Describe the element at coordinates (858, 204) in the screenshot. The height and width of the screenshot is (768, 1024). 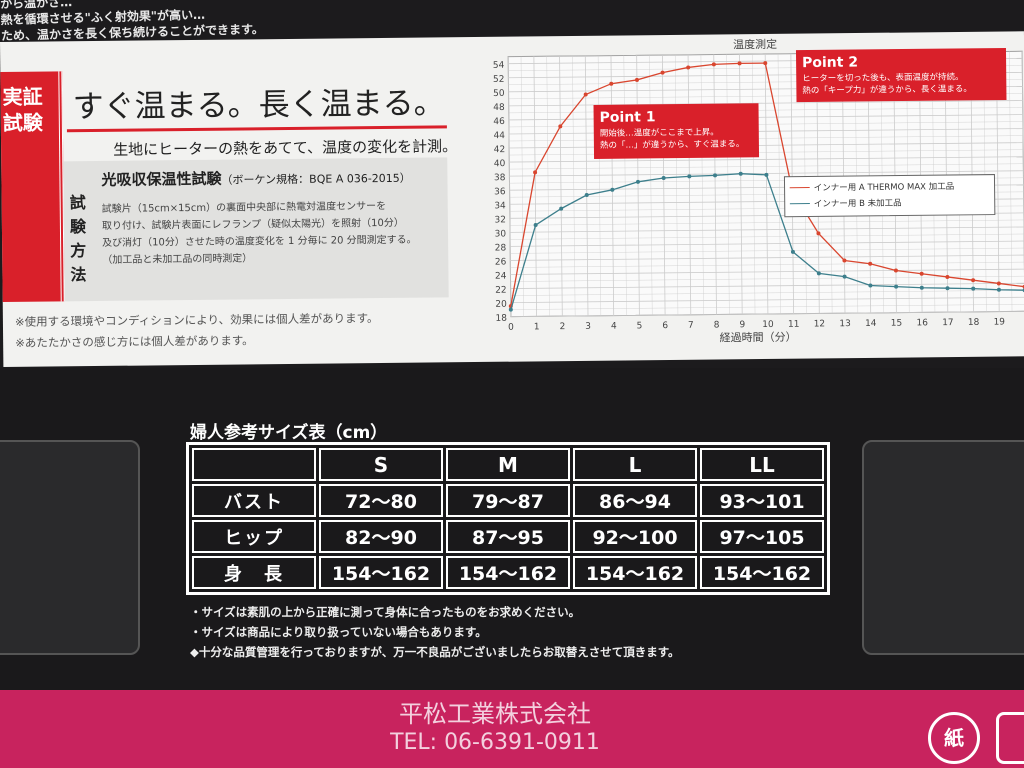
I see `legend-label: インナー用 B 未加工品` at that location.